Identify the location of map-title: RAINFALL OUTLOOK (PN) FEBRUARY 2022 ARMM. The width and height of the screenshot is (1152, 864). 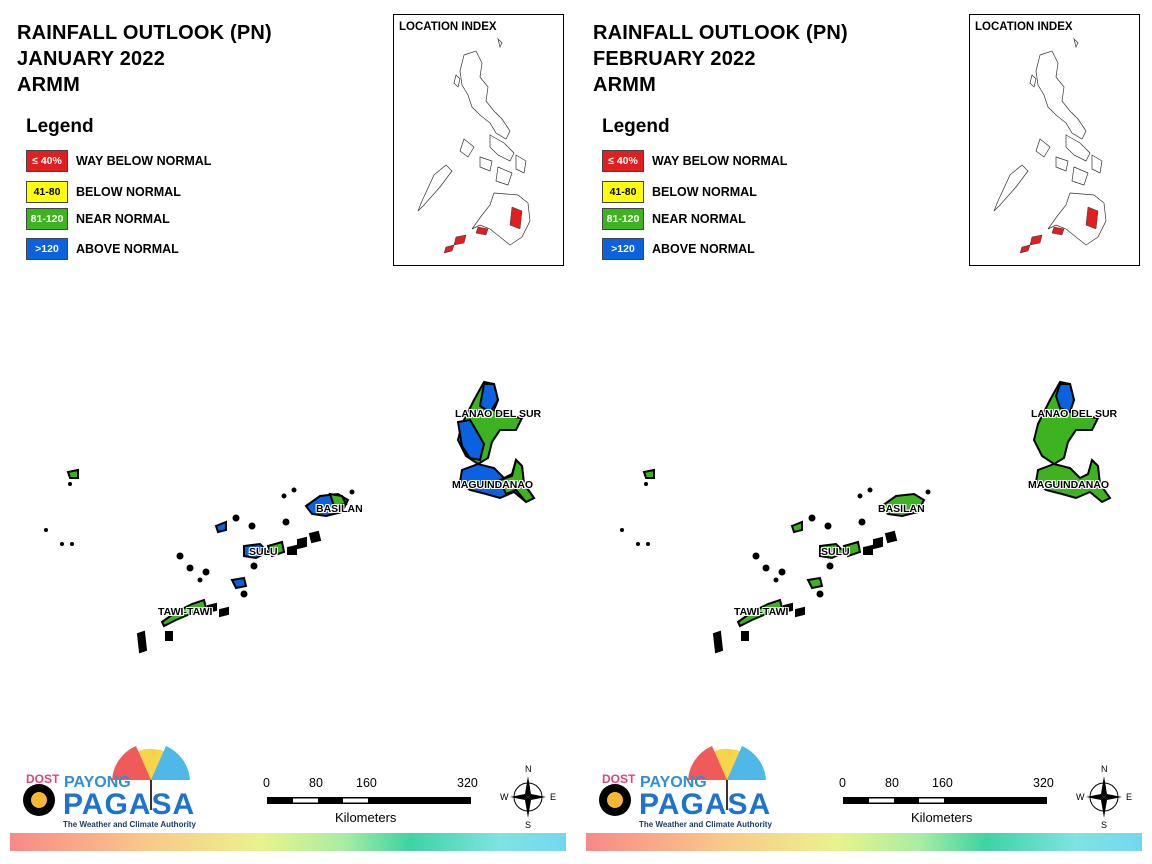
(720, 59).